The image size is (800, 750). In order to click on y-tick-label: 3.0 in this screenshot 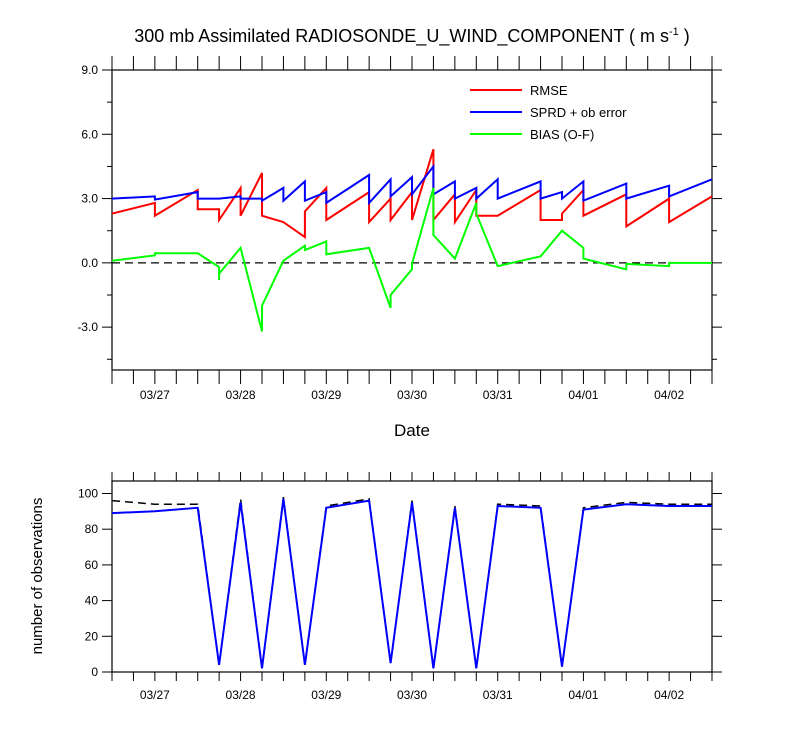, I will do `click(89, 199)`.